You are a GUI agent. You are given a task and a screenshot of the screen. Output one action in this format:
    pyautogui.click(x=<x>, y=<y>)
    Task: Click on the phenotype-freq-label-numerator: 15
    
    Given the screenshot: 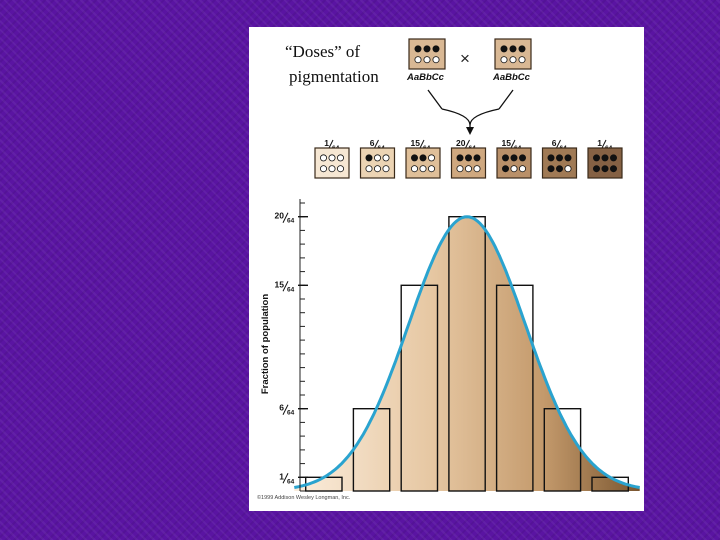 What is the action you would take?
    pyautogui.click(x=507, y=143)
    